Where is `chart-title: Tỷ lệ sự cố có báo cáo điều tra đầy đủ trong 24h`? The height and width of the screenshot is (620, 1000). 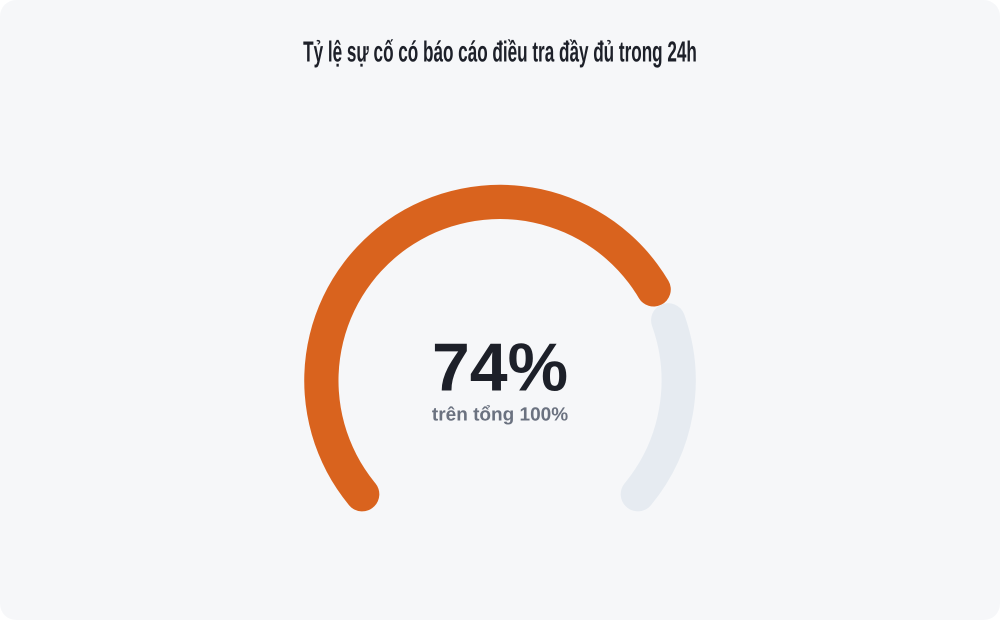 chart-title: Tỷ lệ sự cố có báo cáo điều tra đầy đủ trong 24h is located at coordinates (500, 52).